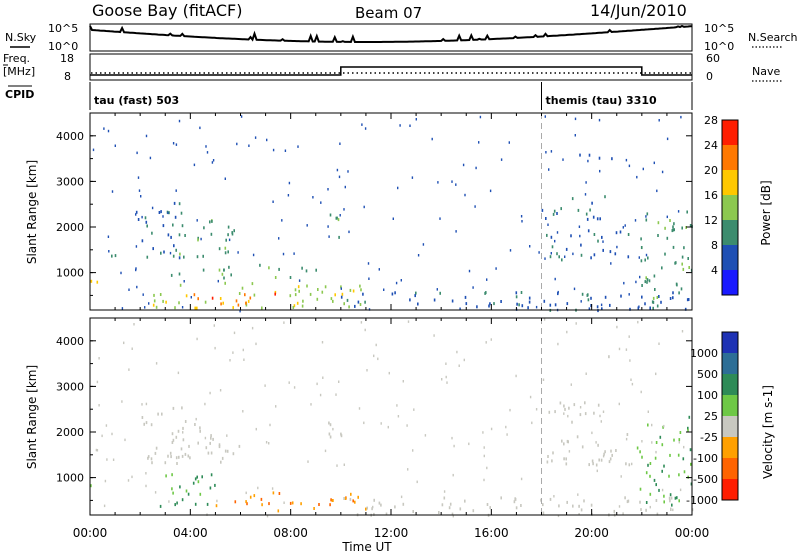  Describe the element at coordinates (591, 533) in the screenshot. I see `time-tick-label: 20:00` at that location.